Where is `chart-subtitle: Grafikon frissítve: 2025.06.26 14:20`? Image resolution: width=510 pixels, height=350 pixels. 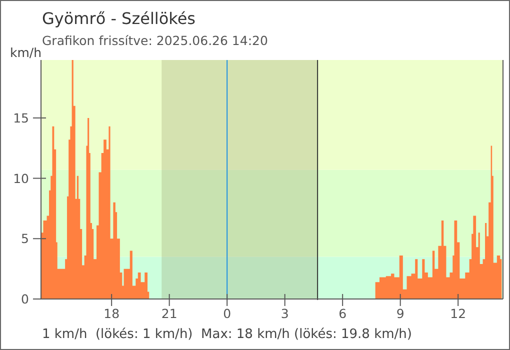
chart-subtitle: Grafikon frissítve: 2025.06.26 14:20 is located at coordinates (155, 40).